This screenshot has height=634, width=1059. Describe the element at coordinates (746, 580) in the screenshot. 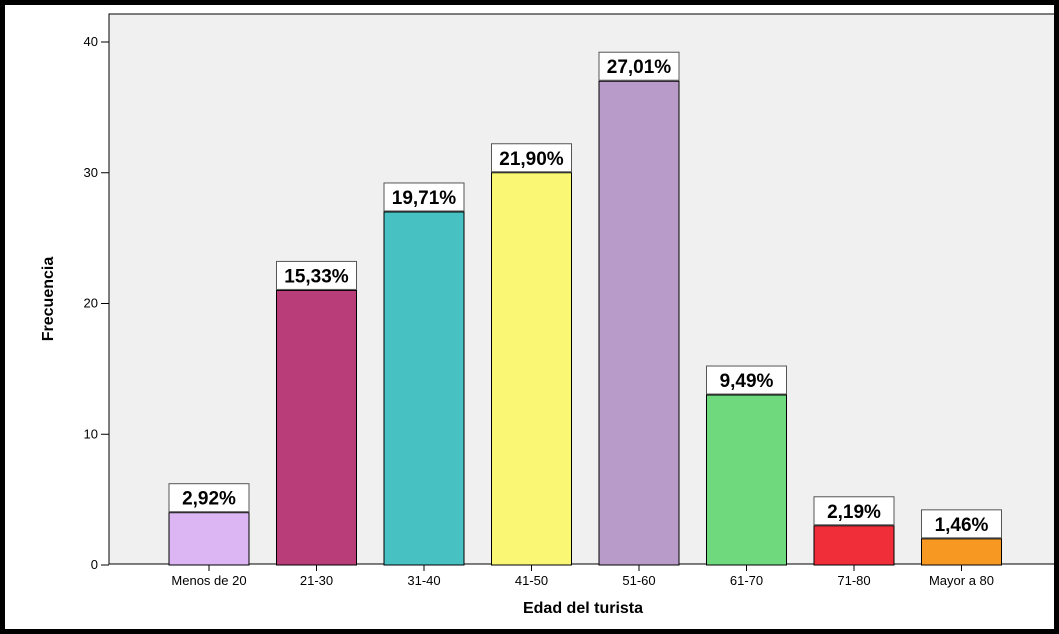

I see `x-tick-label: 61-70` at that location.